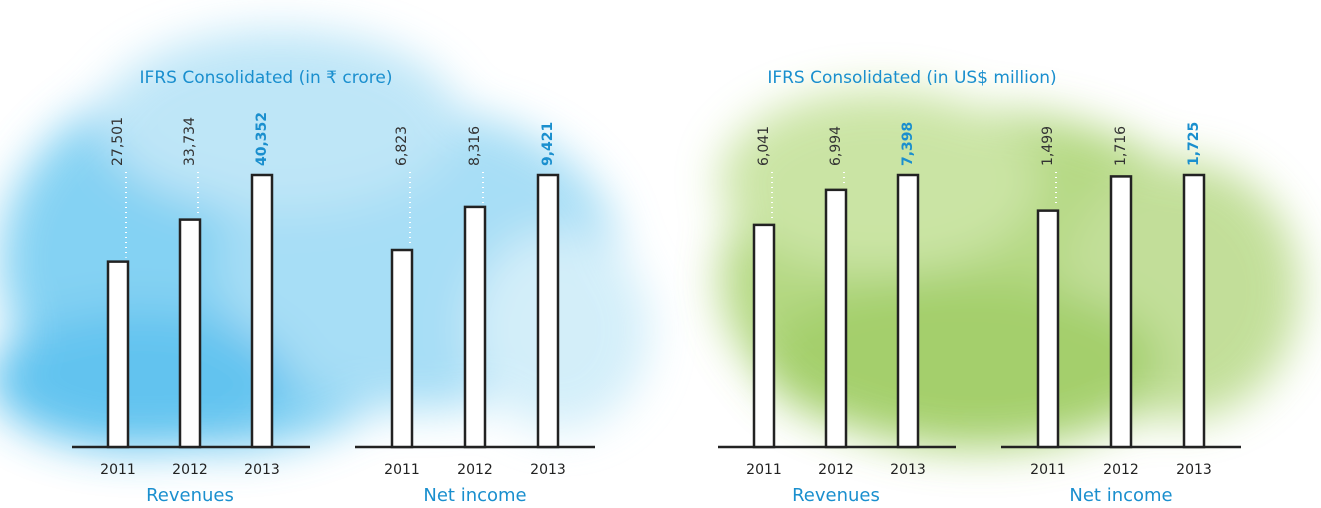  Describe the element at coordinates (911, 78) in the screenshot. I see `panel-title: IFRS Consolidated (in US$ million)` at that location.